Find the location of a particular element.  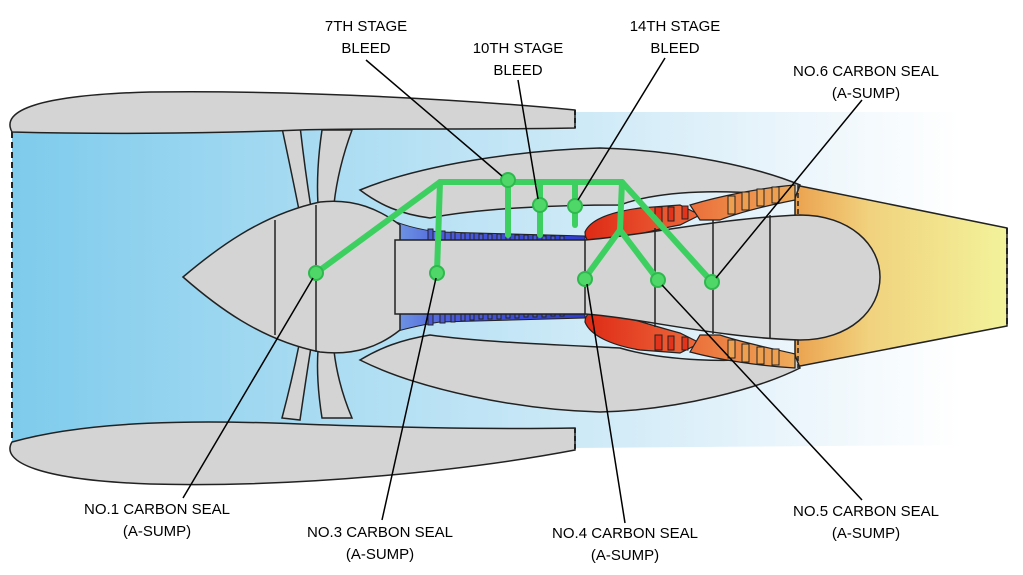

core-inner-body is located at coordinates (637, 277).